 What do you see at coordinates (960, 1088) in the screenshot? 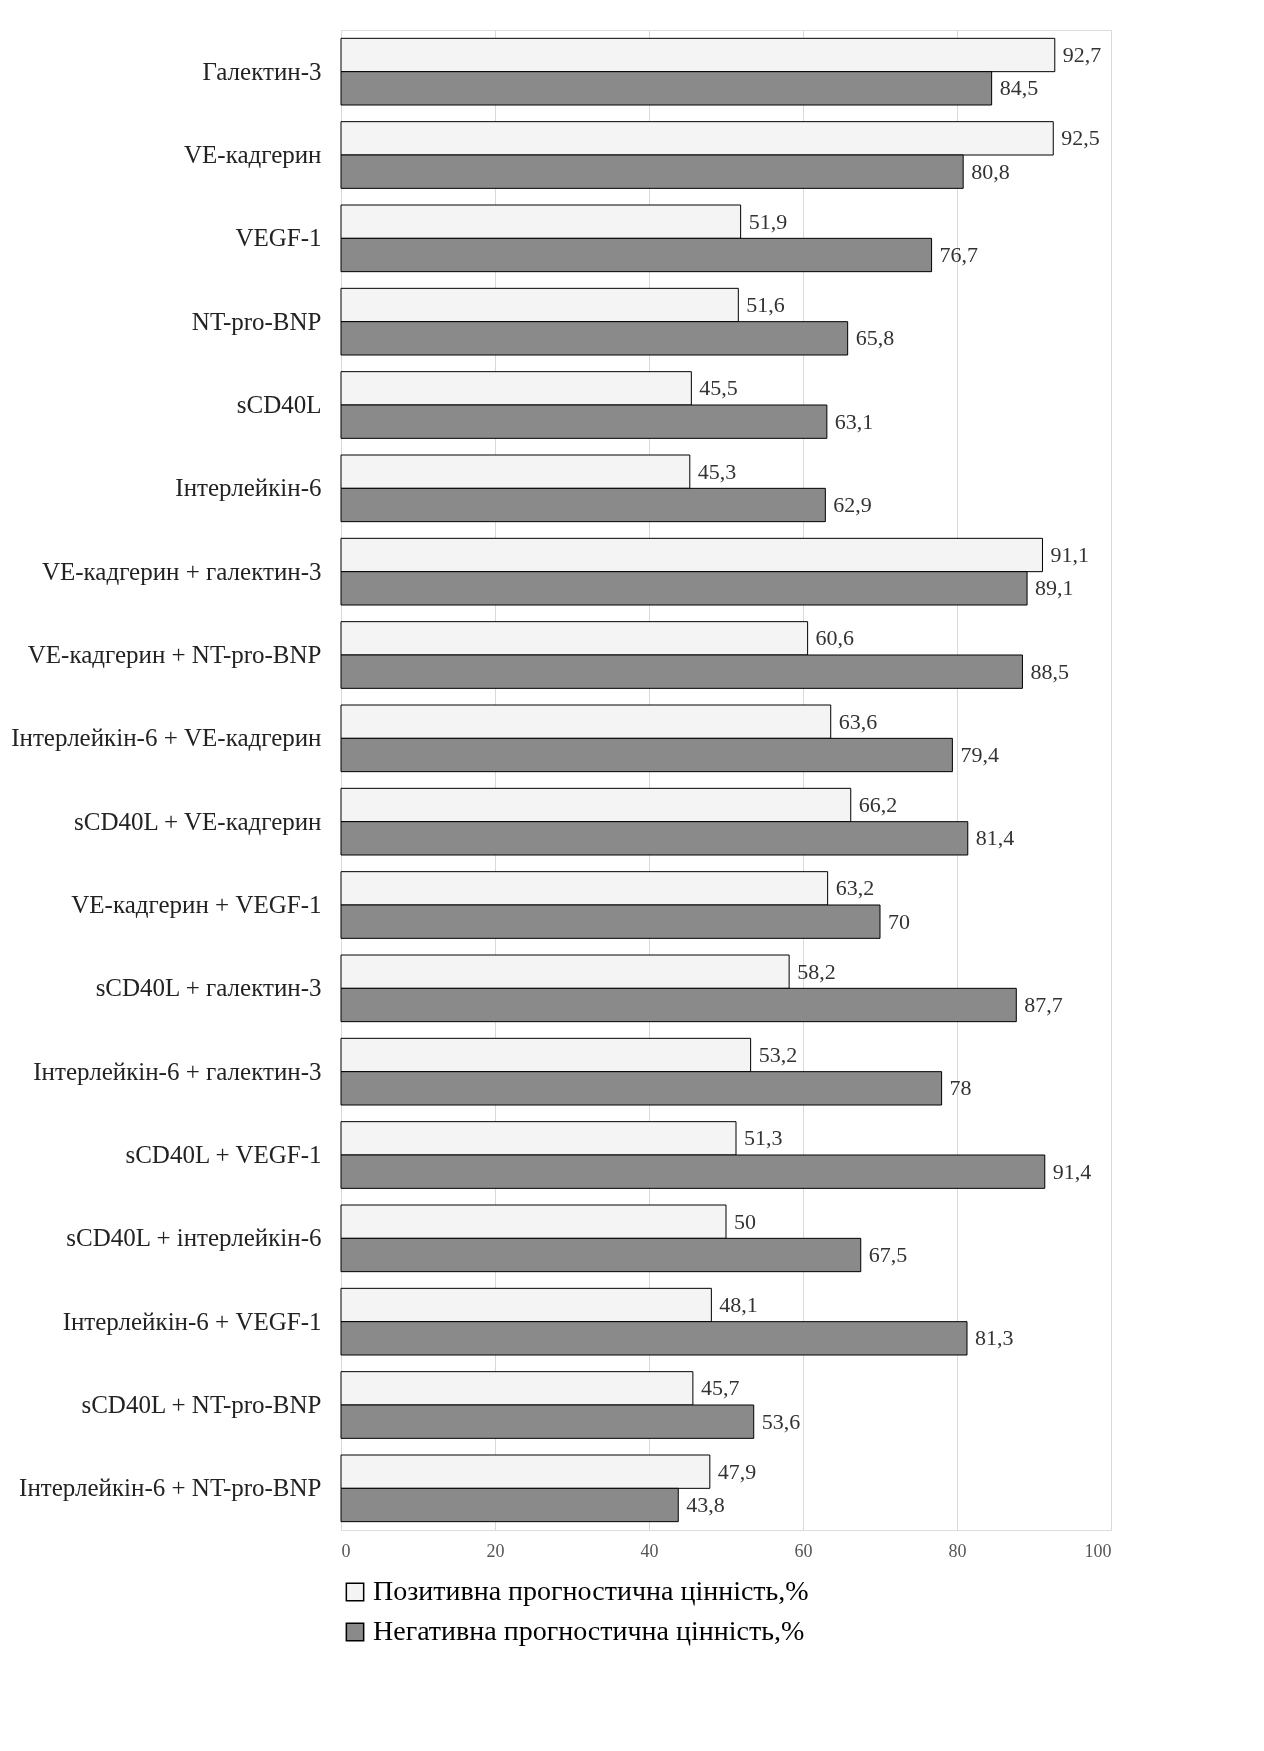
I see `data-label: 78` at bounding box center [960, 1088].